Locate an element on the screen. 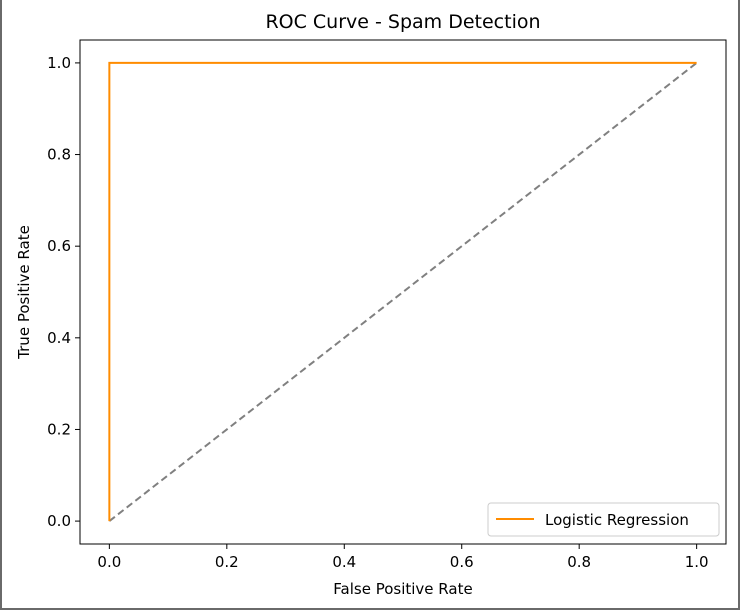 The image size is (740, 610). x-tick-label: 0.6 is located at coordinates (462, 562).